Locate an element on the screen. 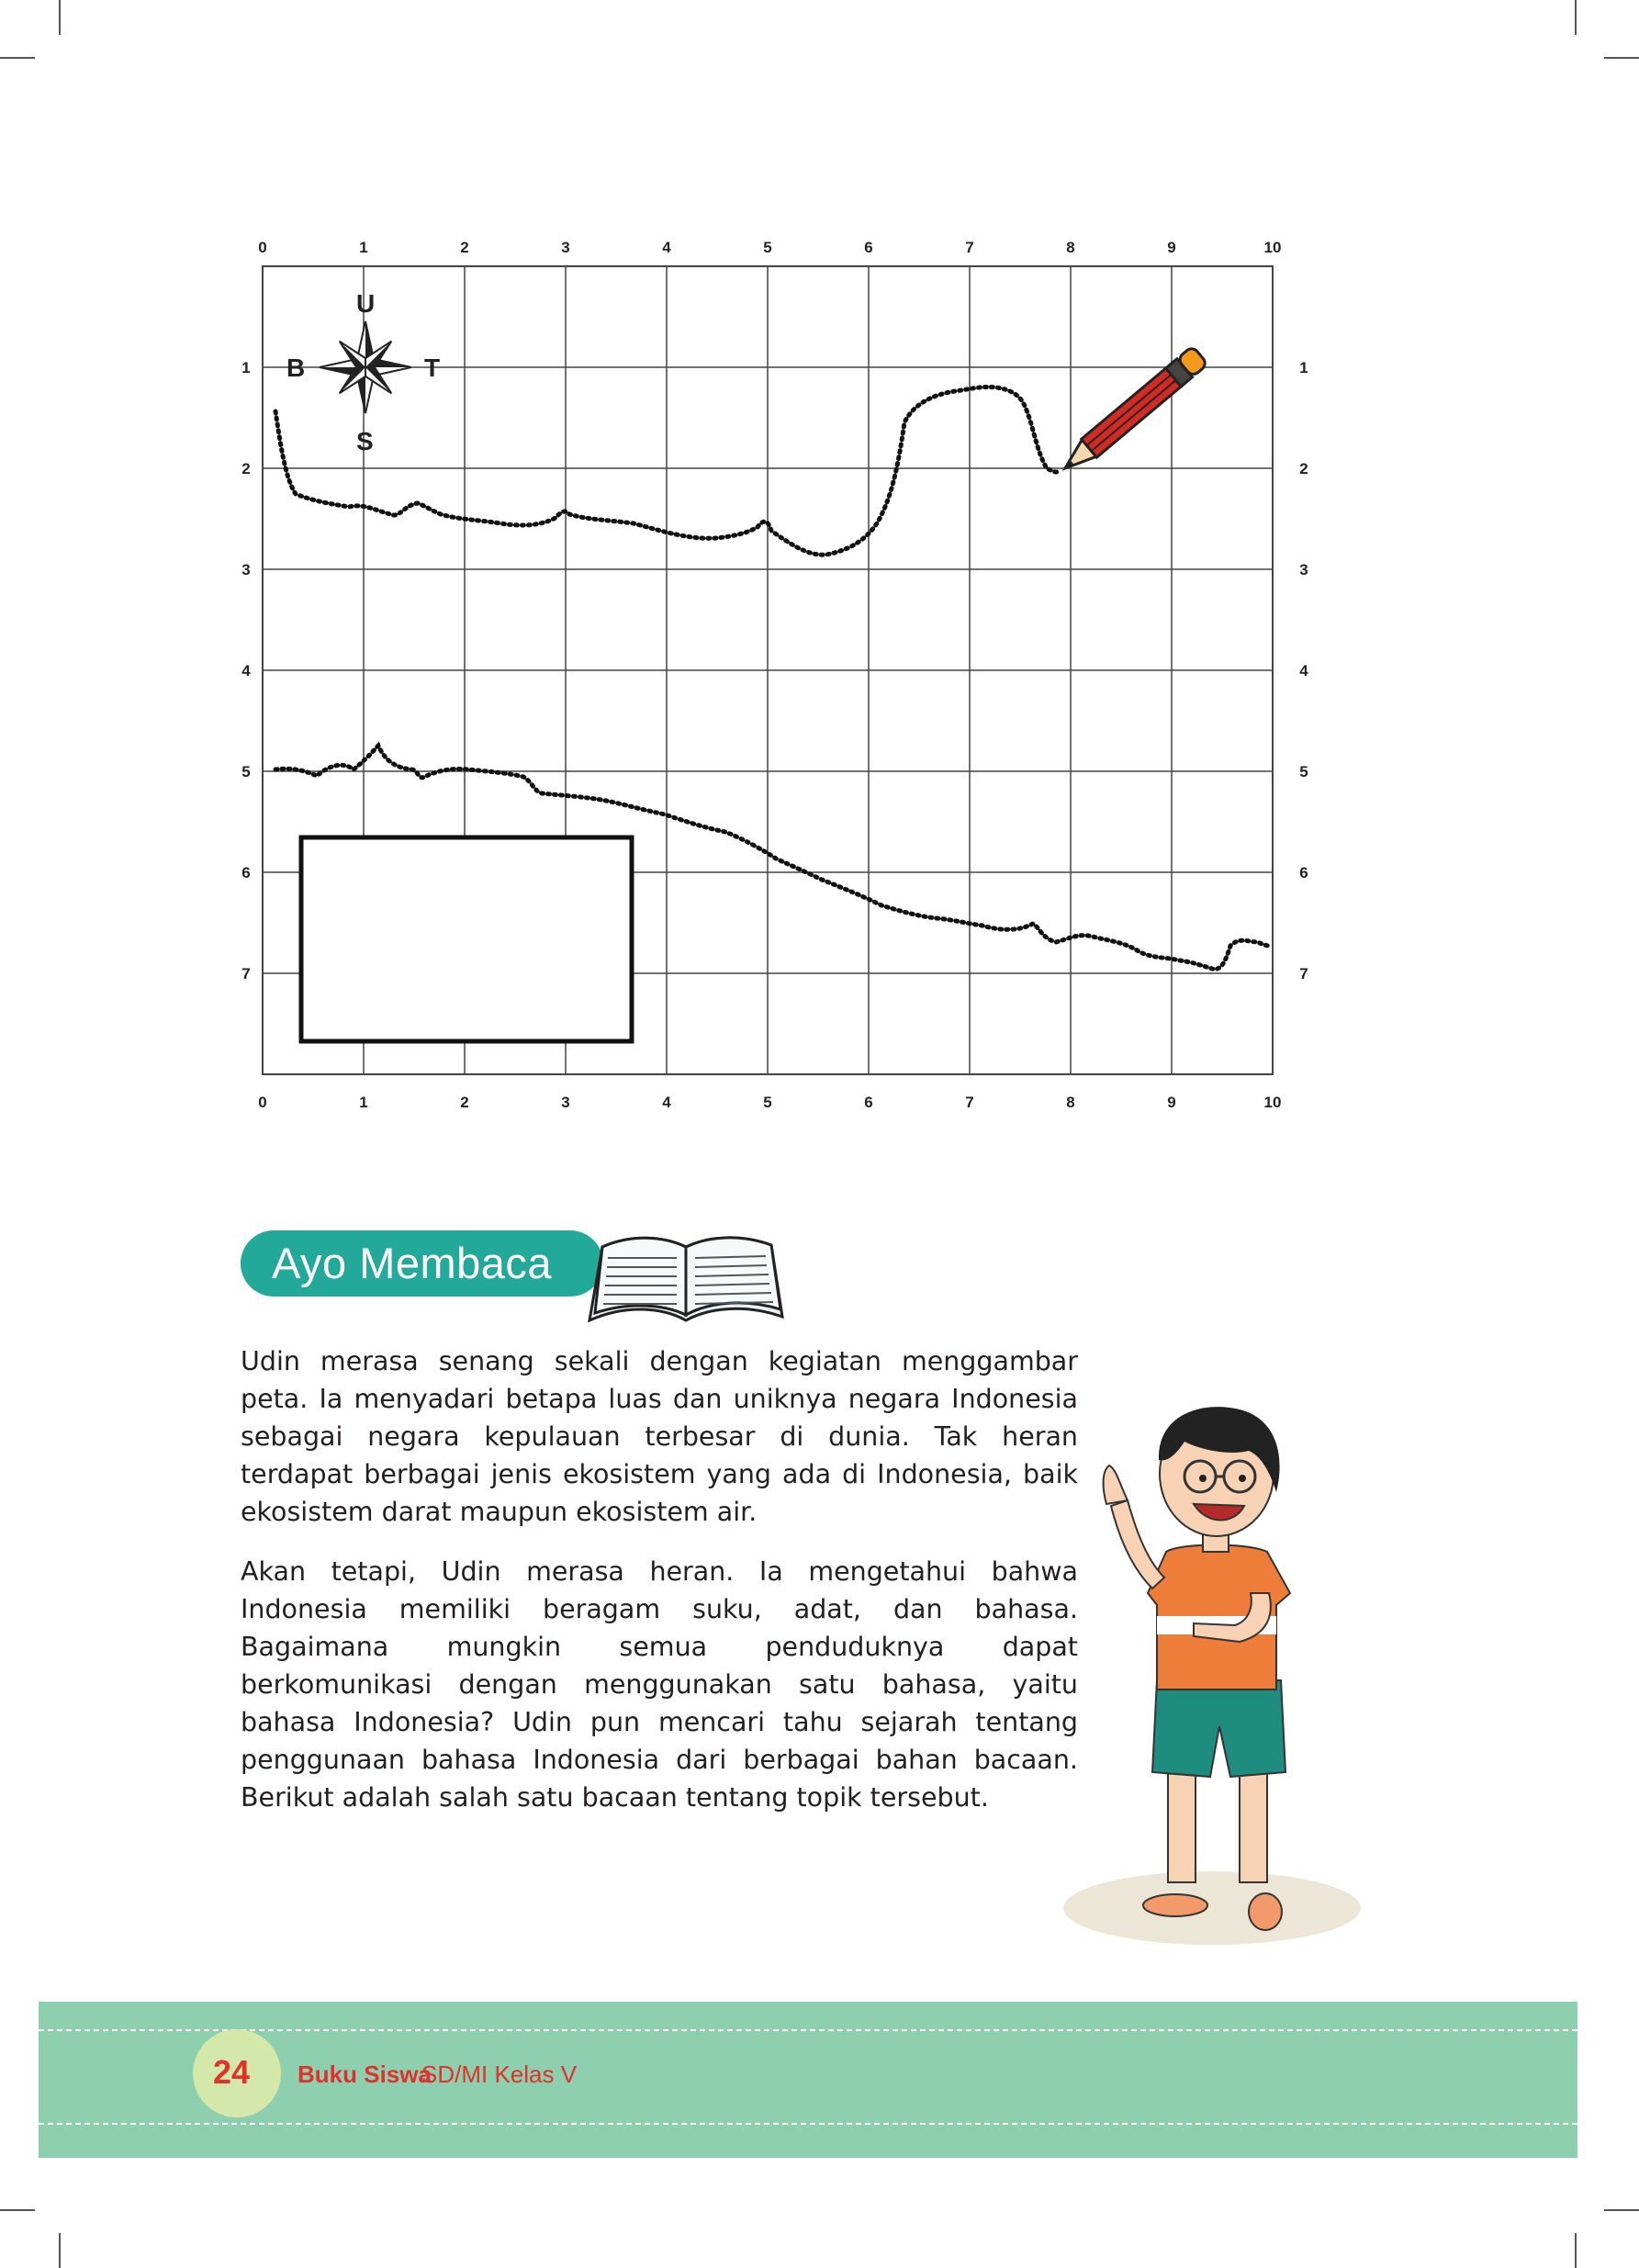  section-pill is located at coordinates (422, 1264).